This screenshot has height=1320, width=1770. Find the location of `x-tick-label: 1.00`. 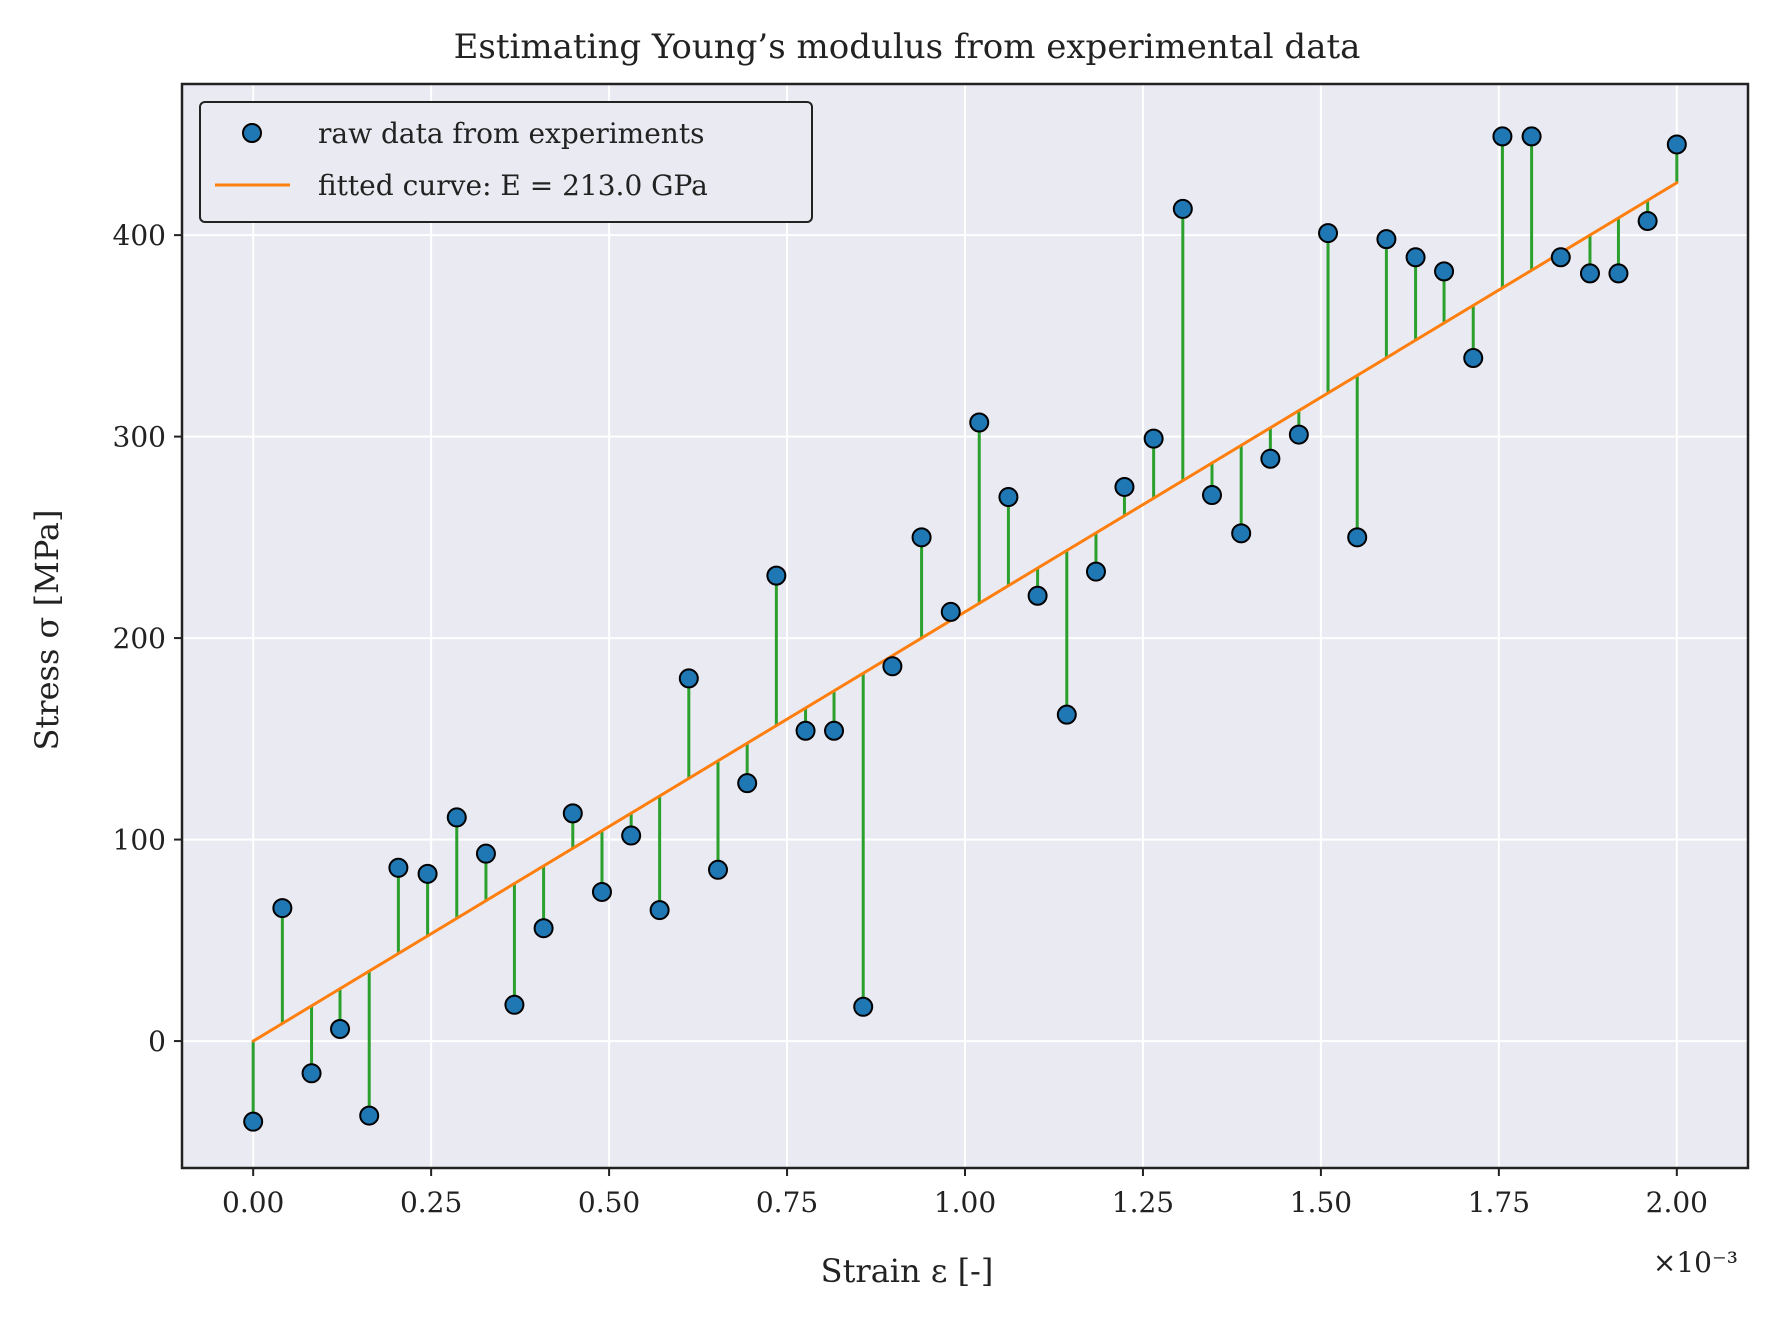

x-tick-label: 1.00 is located at coordinates (965, 1202).